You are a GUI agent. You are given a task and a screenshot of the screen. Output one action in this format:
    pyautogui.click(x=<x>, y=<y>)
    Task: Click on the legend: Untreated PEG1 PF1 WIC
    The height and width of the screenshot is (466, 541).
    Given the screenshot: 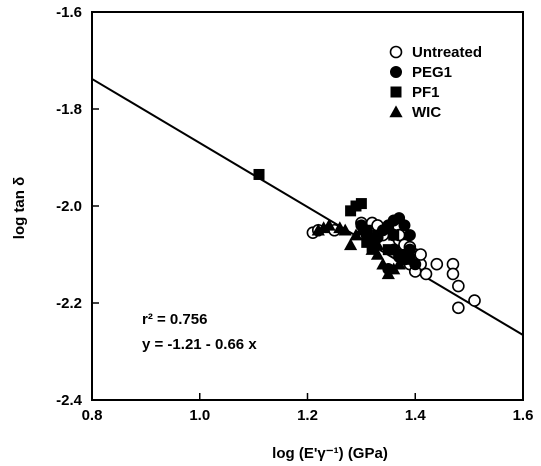 What is the action you would take?
    pyautogui.click(x=435, y=82)
    